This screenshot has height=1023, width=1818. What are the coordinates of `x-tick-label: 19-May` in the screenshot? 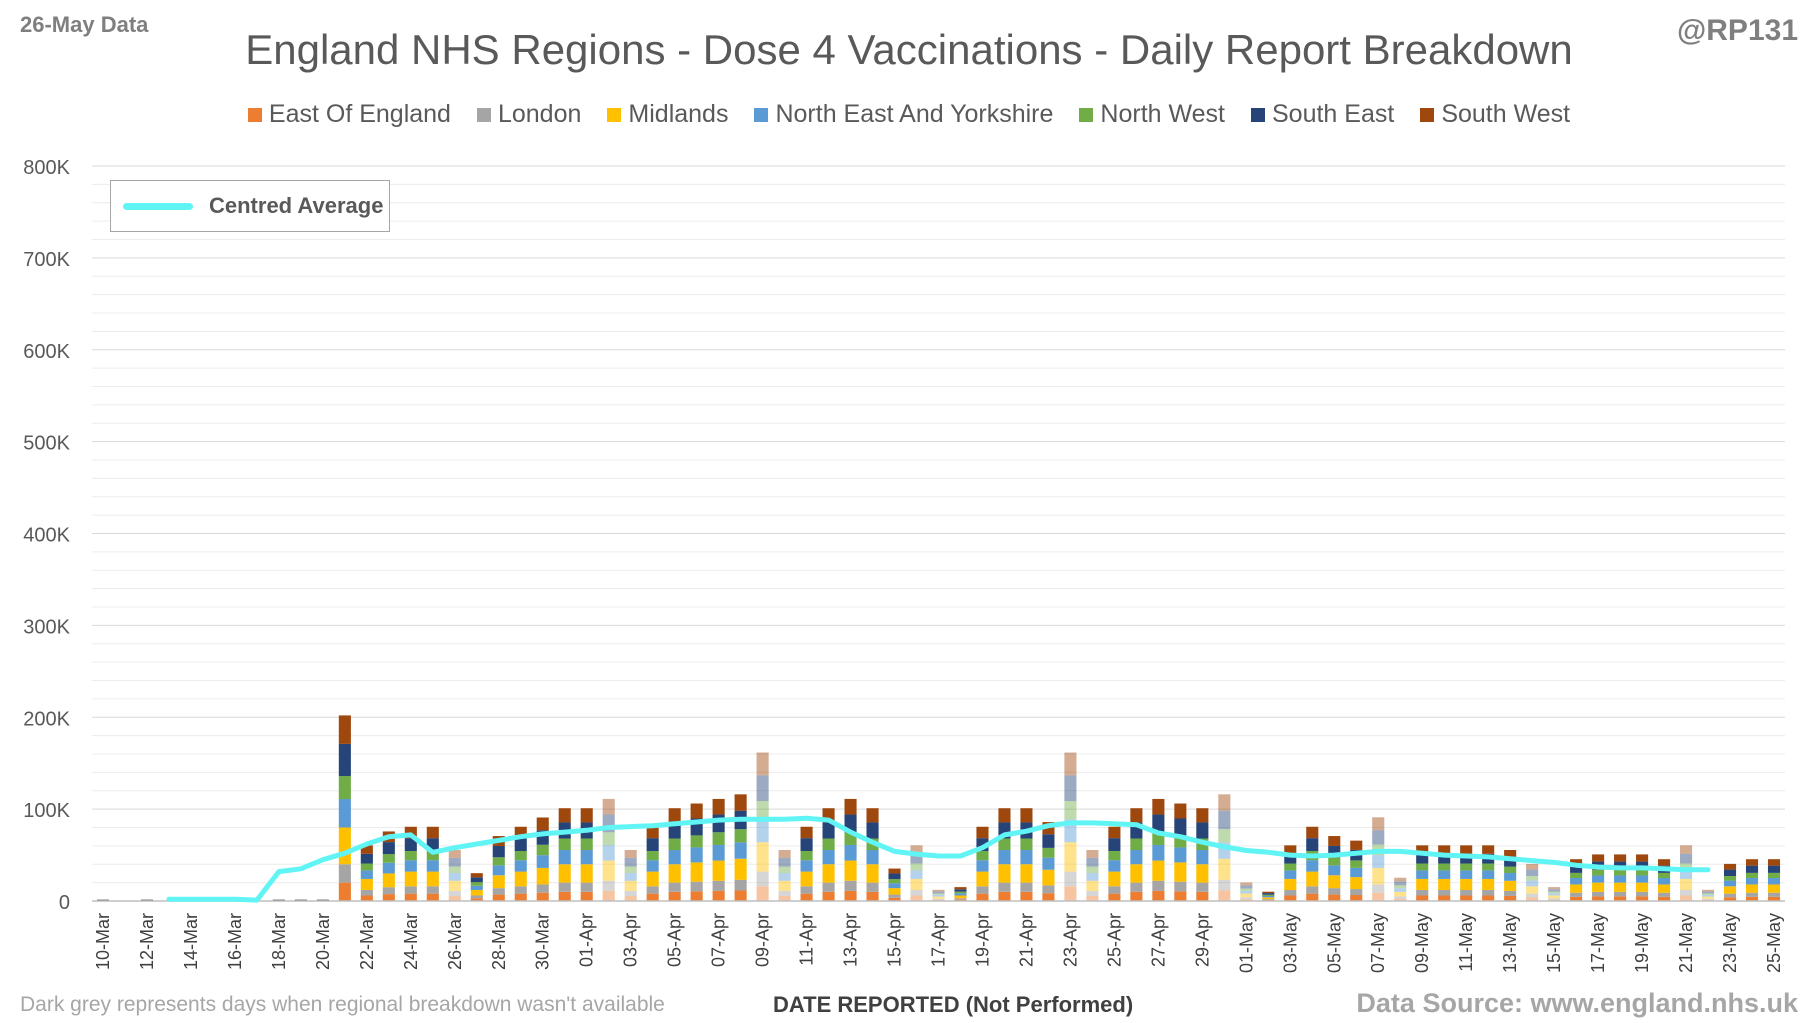 It's located at (1642, 943).